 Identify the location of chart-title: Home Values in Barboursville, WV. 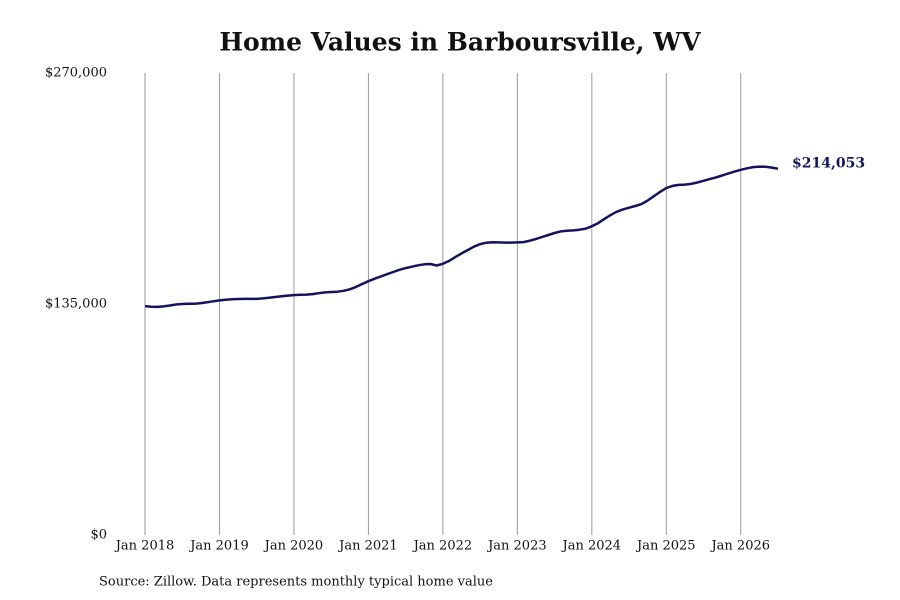
(460, 42).